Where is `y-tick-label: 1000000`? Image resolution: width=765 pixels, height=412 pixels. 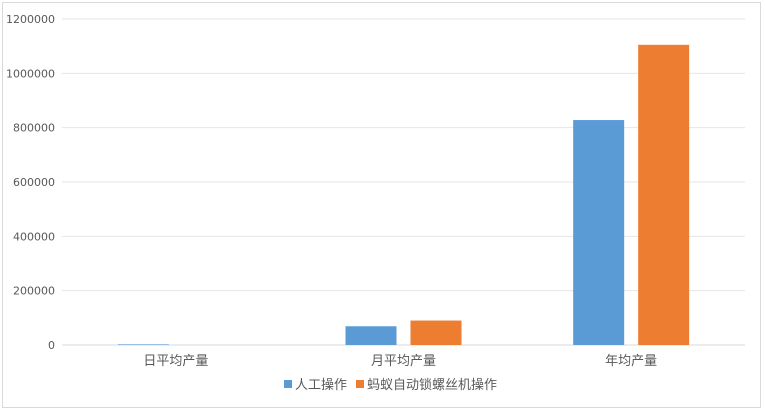 y-tick-label: 1000000 is located at coordinates (30, 73).